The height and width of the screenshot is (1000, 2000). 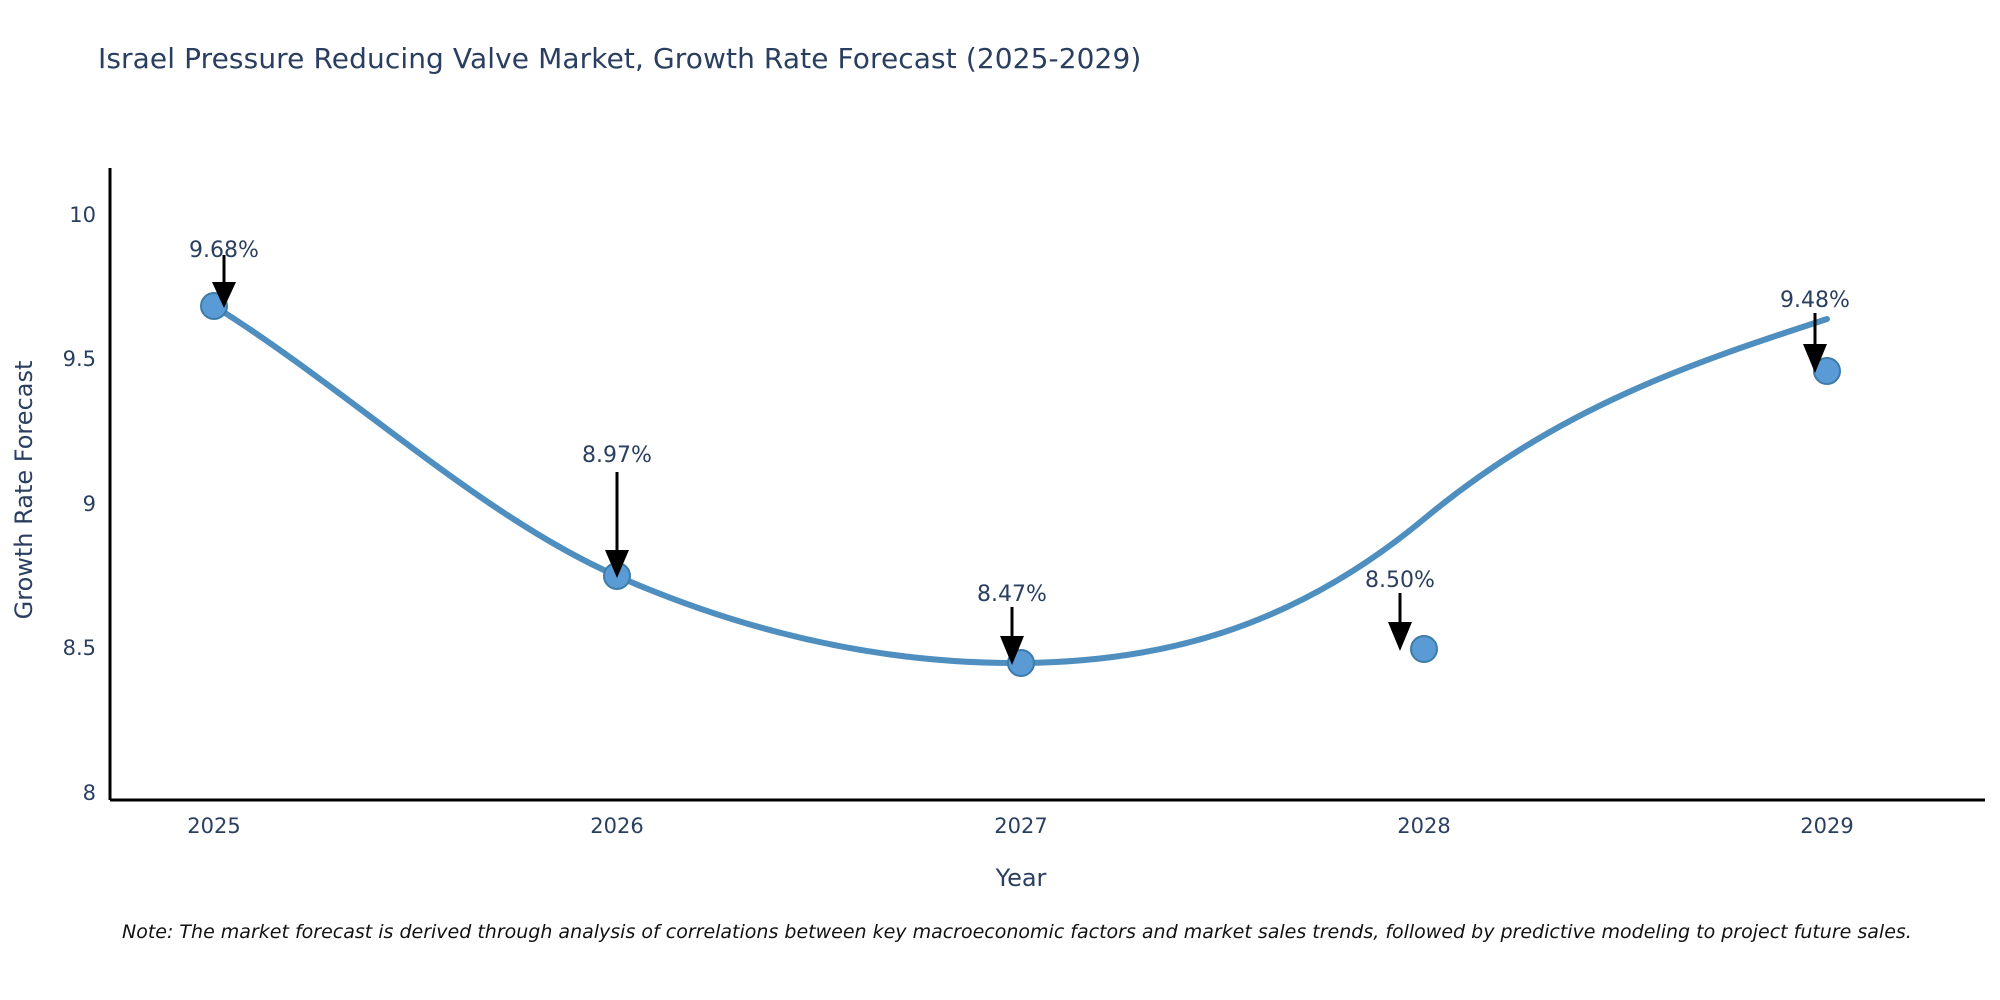 I want to click on data-point-label: 8.50%, so click(x=1400, y=580).